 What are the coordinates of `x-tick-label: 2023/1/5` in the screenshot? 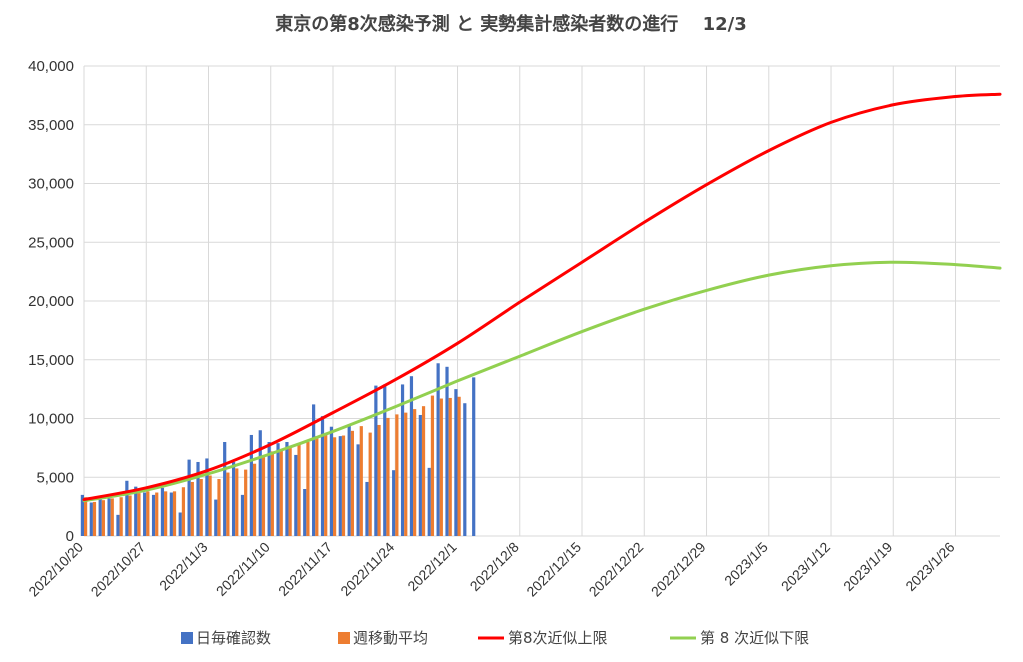 It's located at (746, 564).